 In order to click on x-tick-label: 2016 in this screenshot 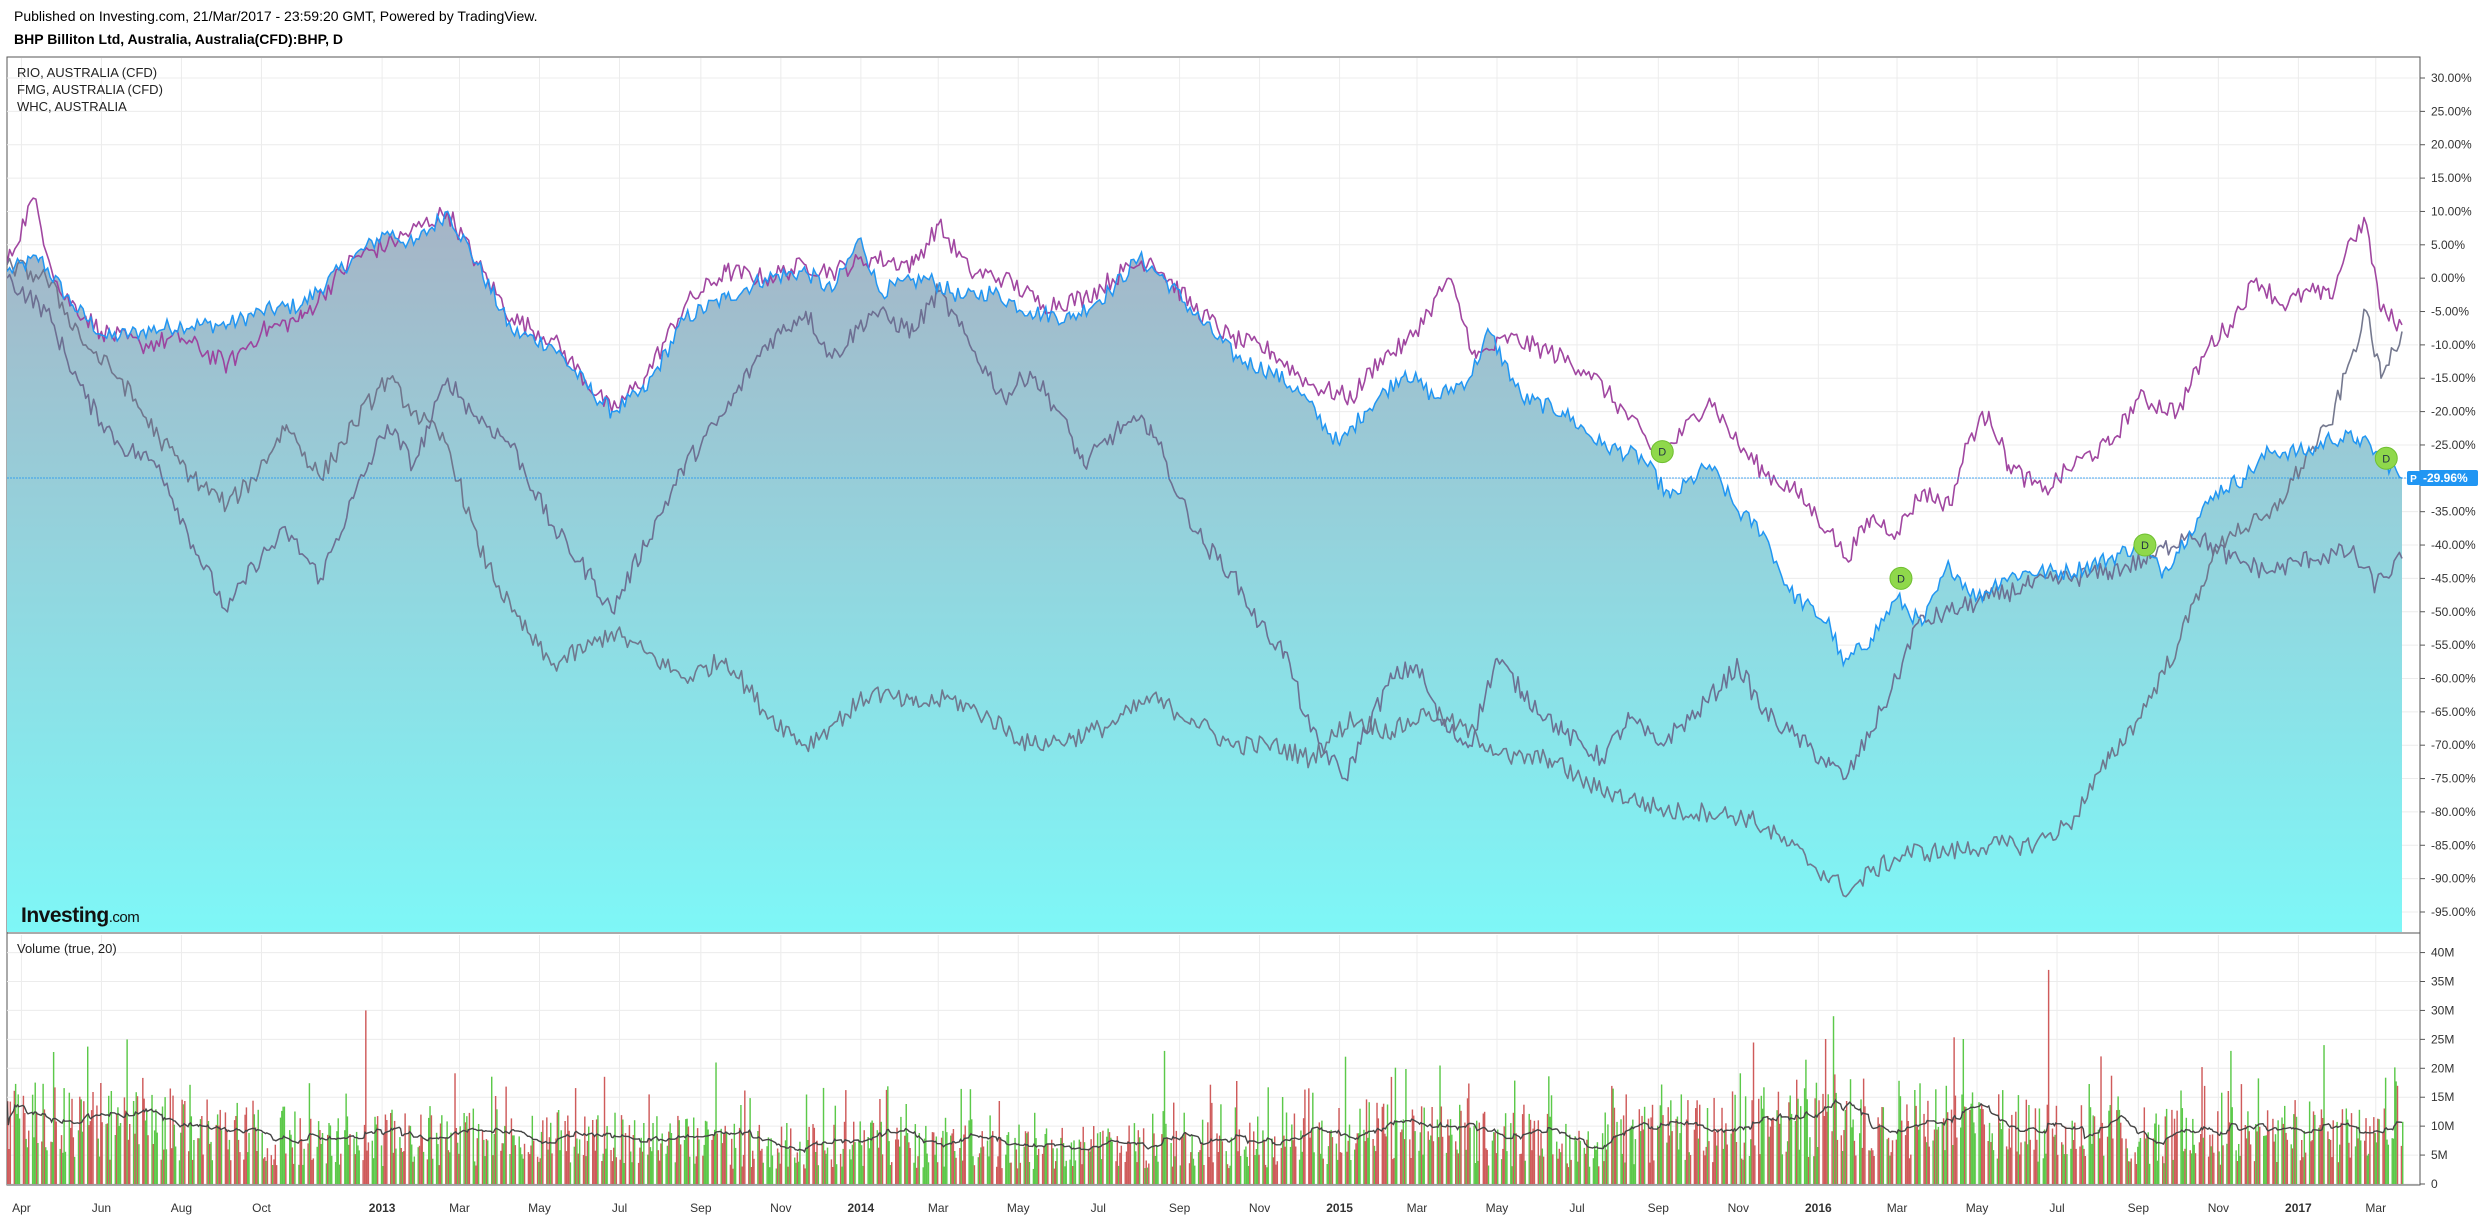, I will do `click(1818, 1208)`.